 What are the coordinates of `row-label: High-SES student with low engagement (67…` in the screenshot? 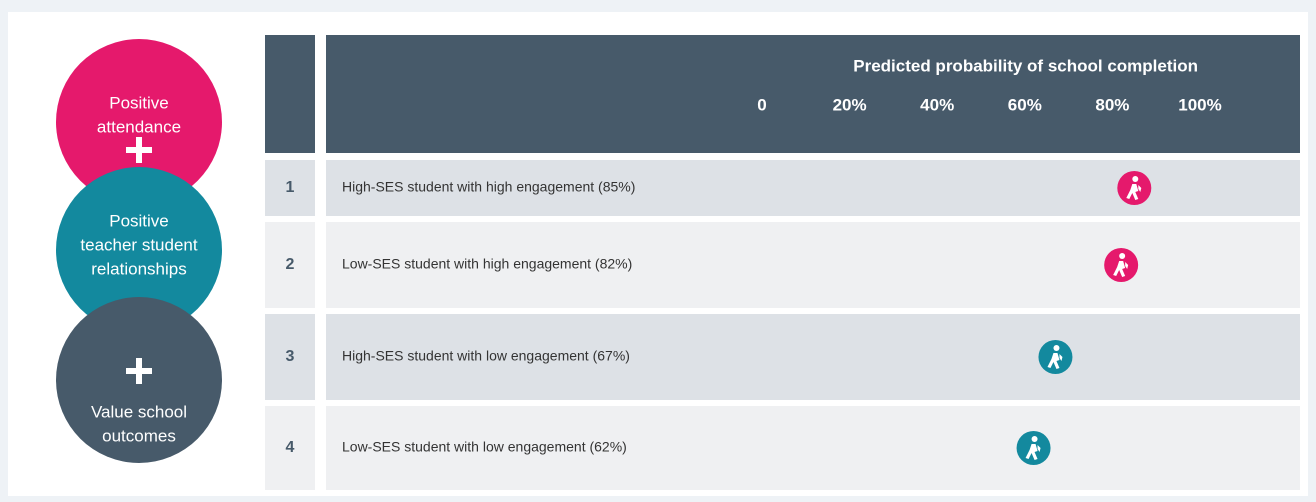 It's located at (486, 356).